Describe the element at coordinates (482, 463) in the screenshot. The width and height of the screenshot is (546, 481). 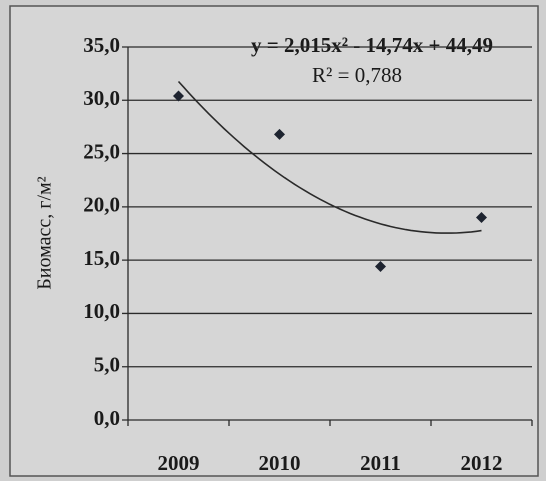
I see `x-tick-label: 2012` at that location.